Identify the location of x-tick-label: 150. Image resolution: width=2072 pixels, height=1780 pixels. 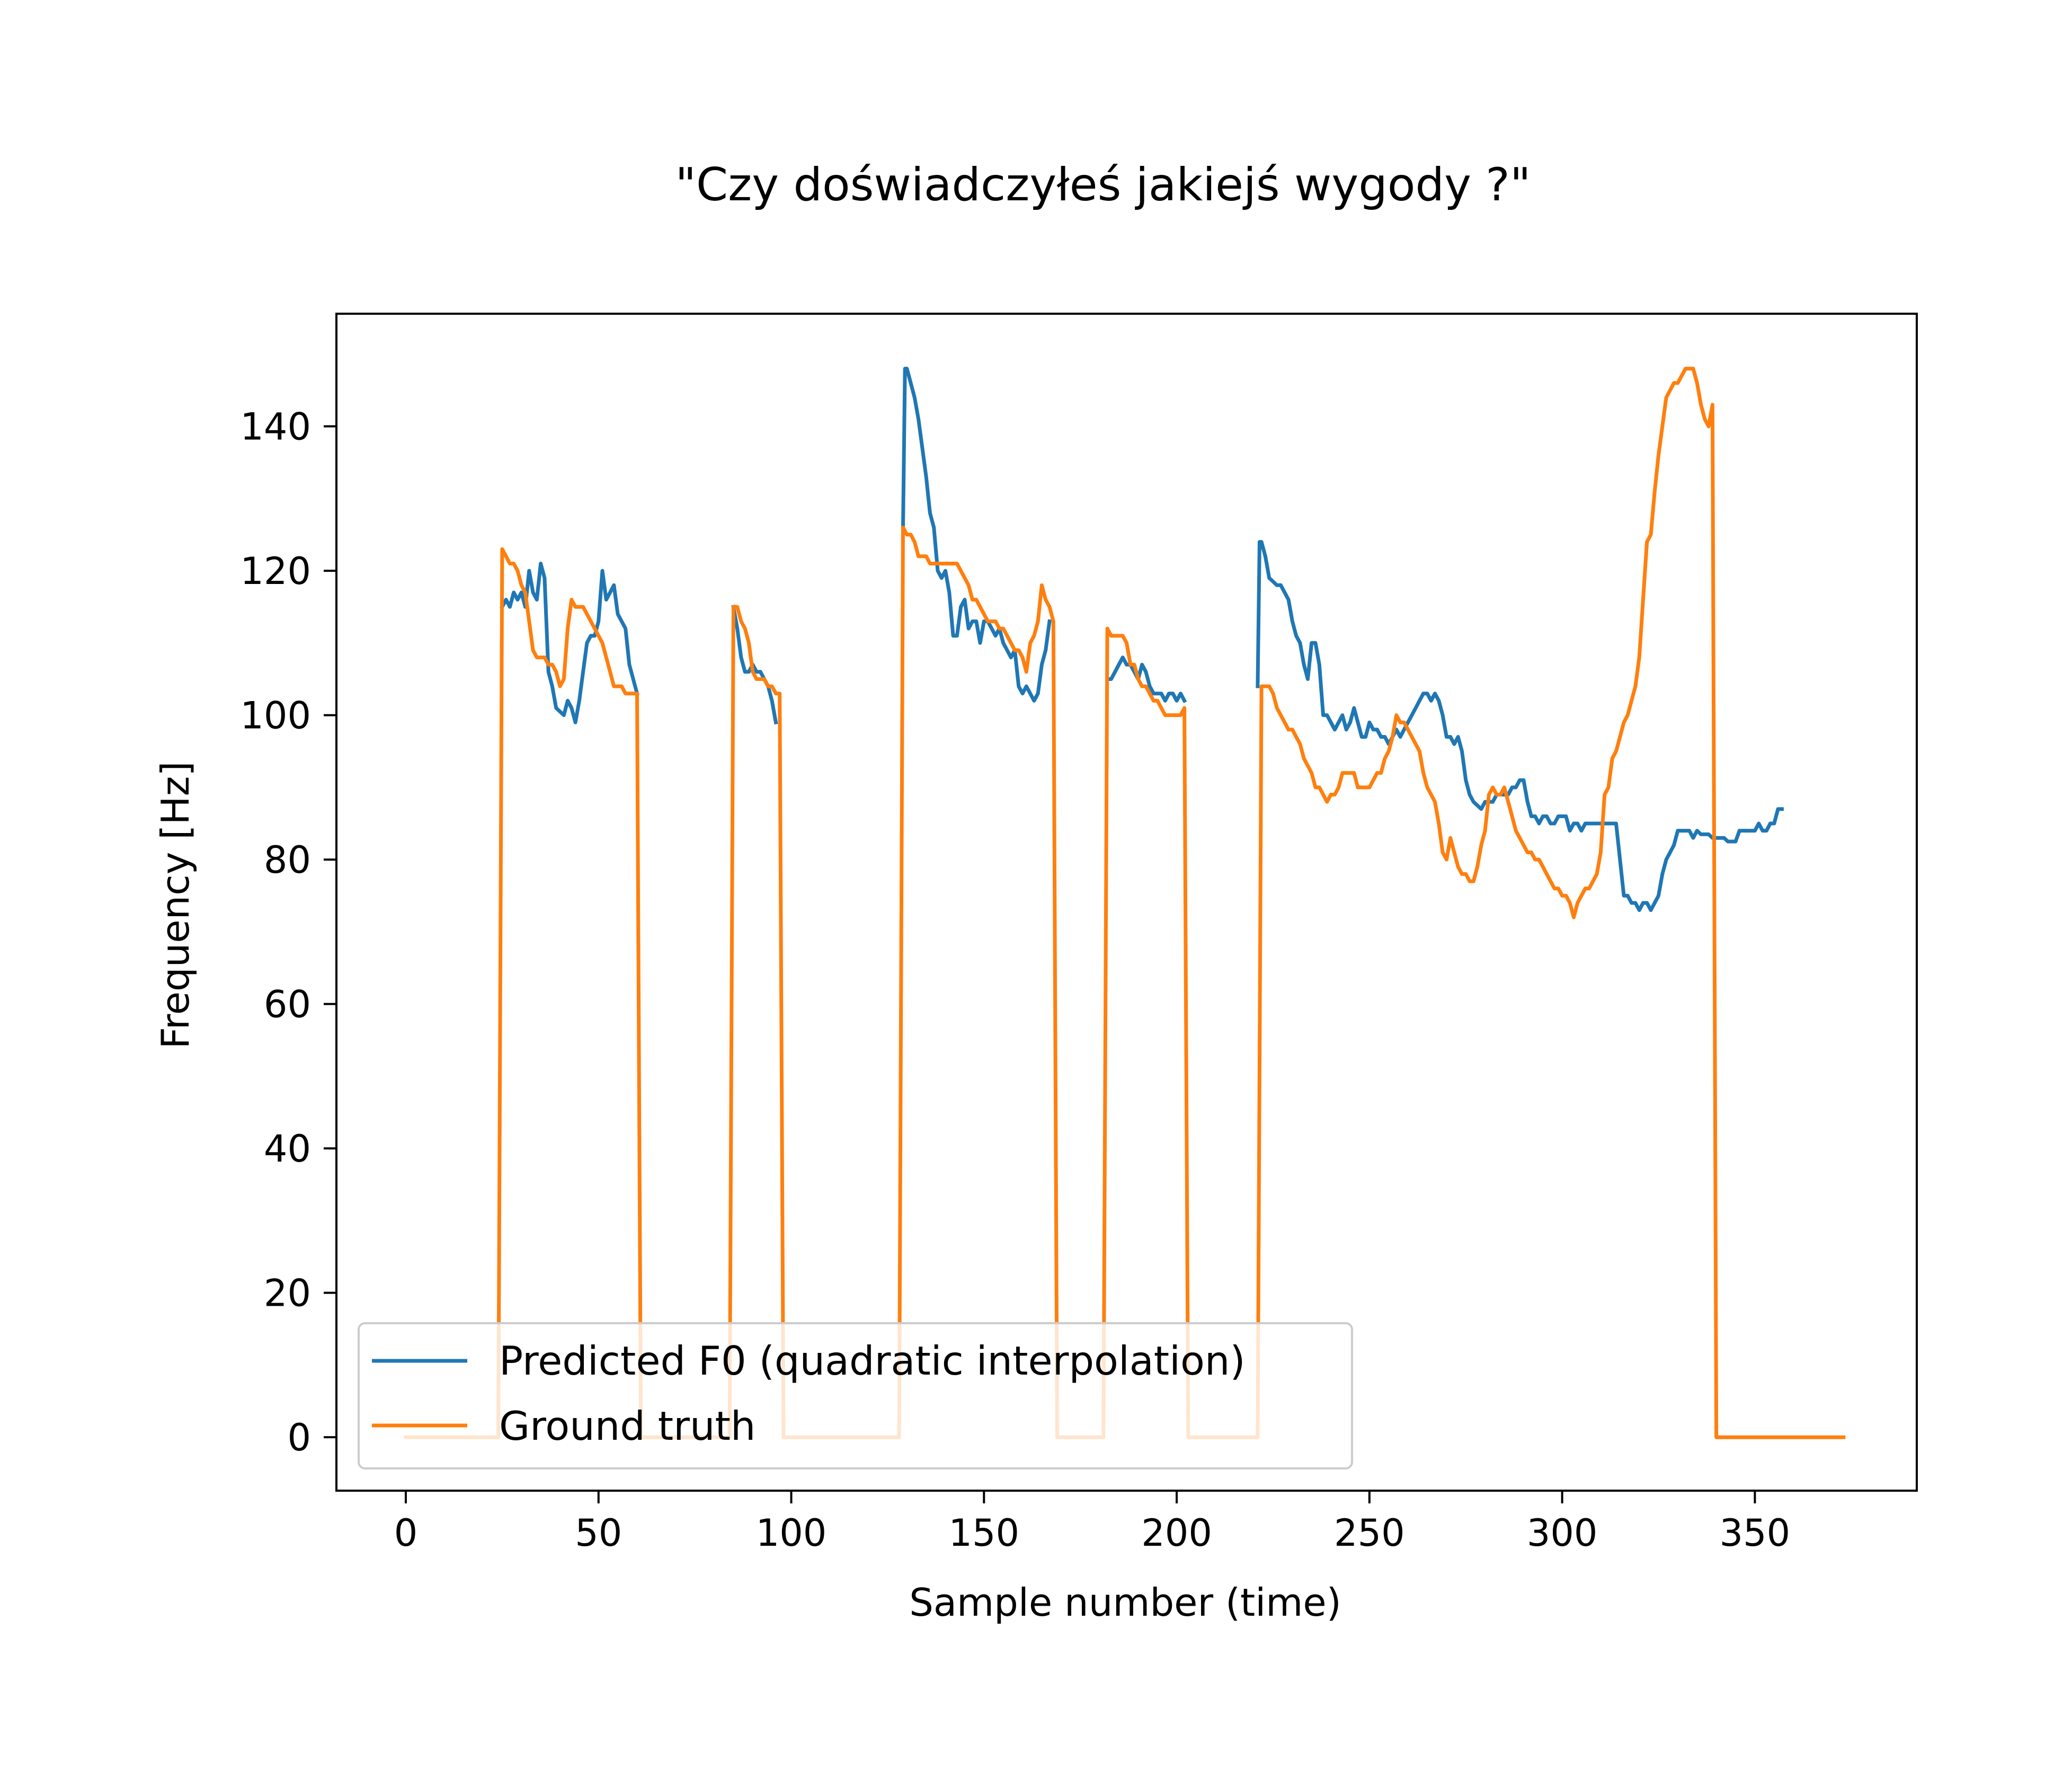
(983, 1533).